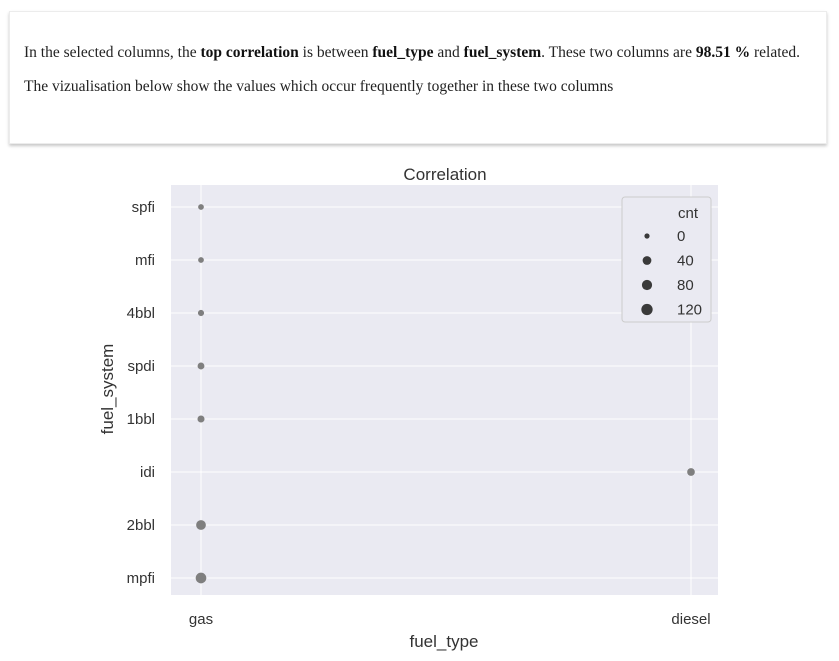 The width and height of the screenshot is (839, 661). What do you see at coordinates (335, 52) in the screenshot?
I see `summary-text: is between` at bounding box center [335, 52].